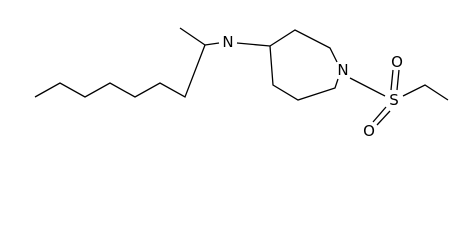 Image resolution: width=455 pixels, height=240 pixels. I want to click on alkyl-chain, so click(120, 71).